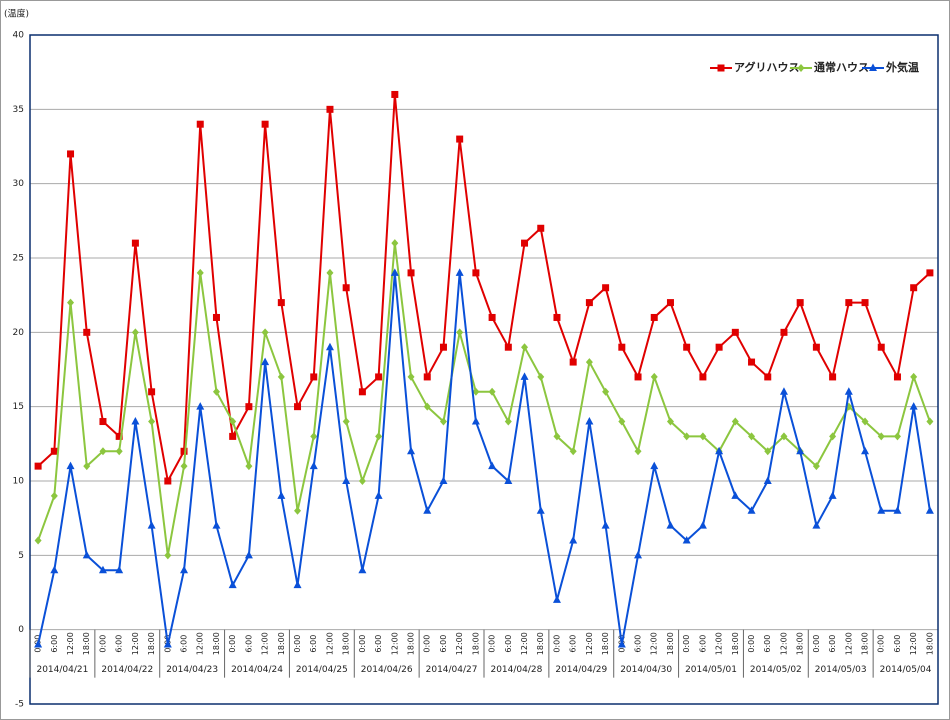 The width and height of the screenshot is (950, 720). Describe the element at coordinates (18, 259) in the screenshot. I see `y-tick-label: 25` at that location.